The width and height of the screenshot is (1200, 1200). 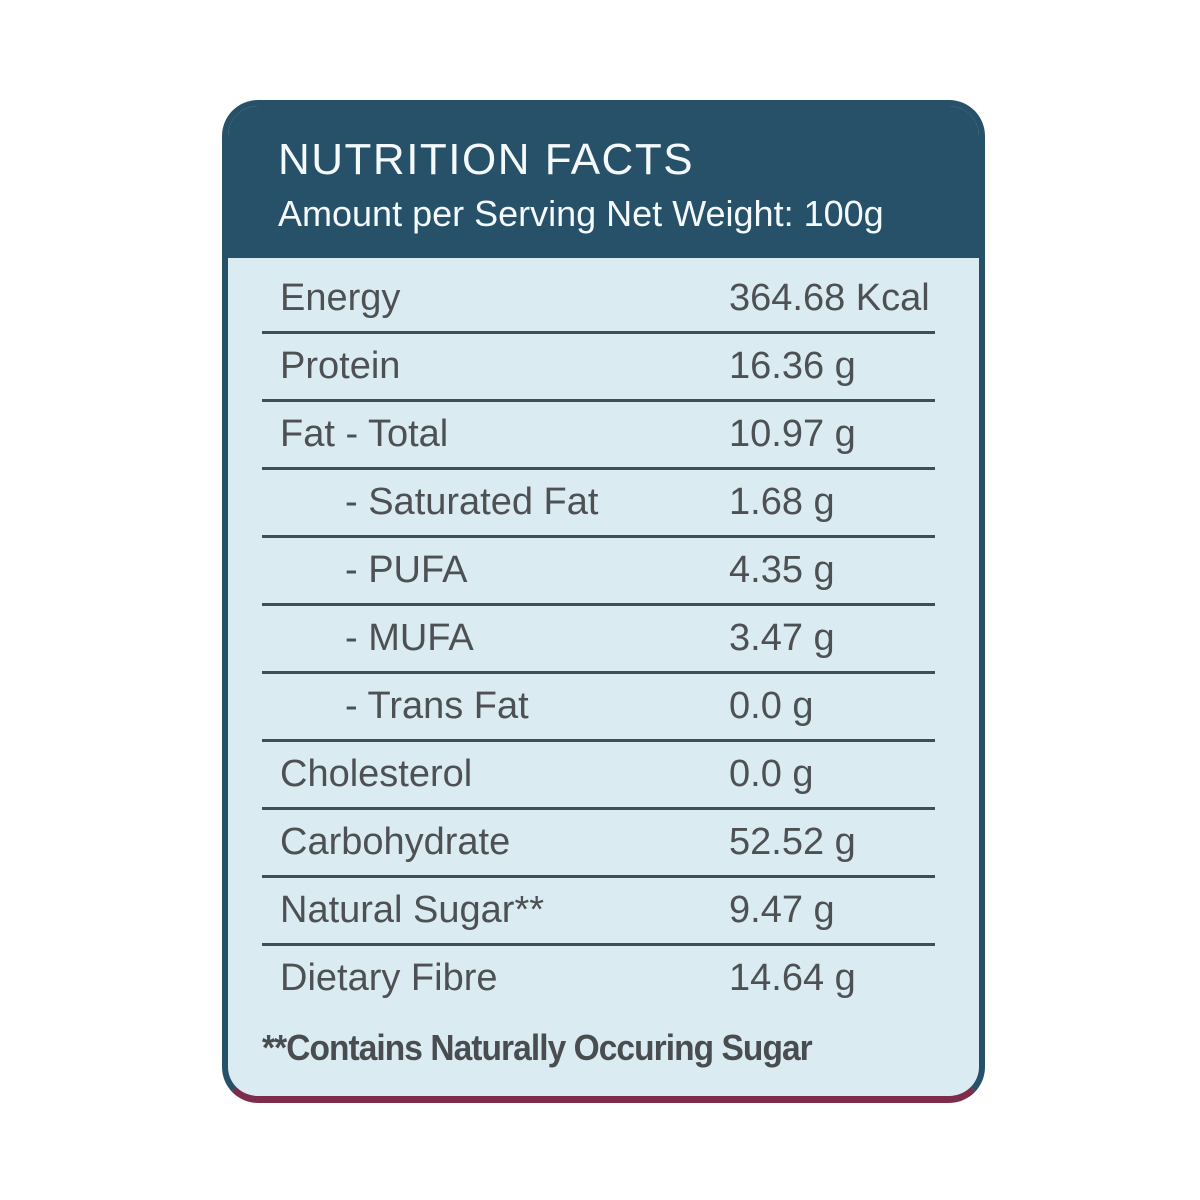 What do you see at coordinates (437, 706) in the screenshot?
I see `row-label: - Trans Fat` at bounding box center [437, 706].